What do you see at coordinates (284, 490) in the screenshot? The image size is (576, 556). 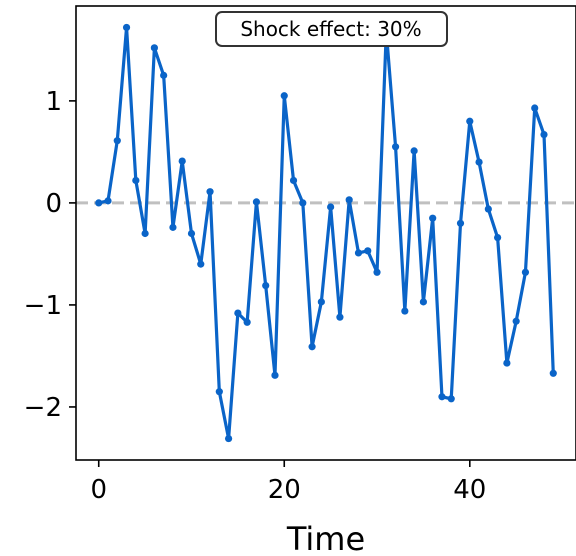 I see `x-tick-label: 20` at bounding box center [284, 490].